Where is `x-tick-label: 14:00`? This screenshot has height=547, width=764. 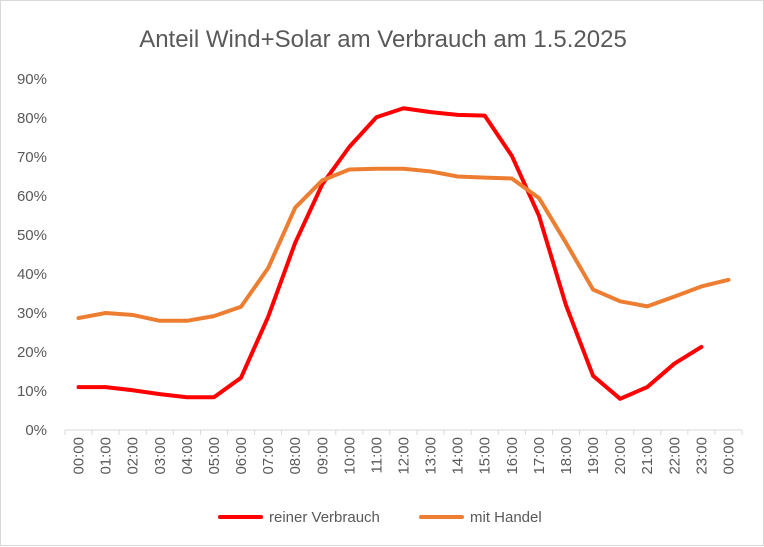
x-tick-label: 14:00 is located at coordinates (458, 456).